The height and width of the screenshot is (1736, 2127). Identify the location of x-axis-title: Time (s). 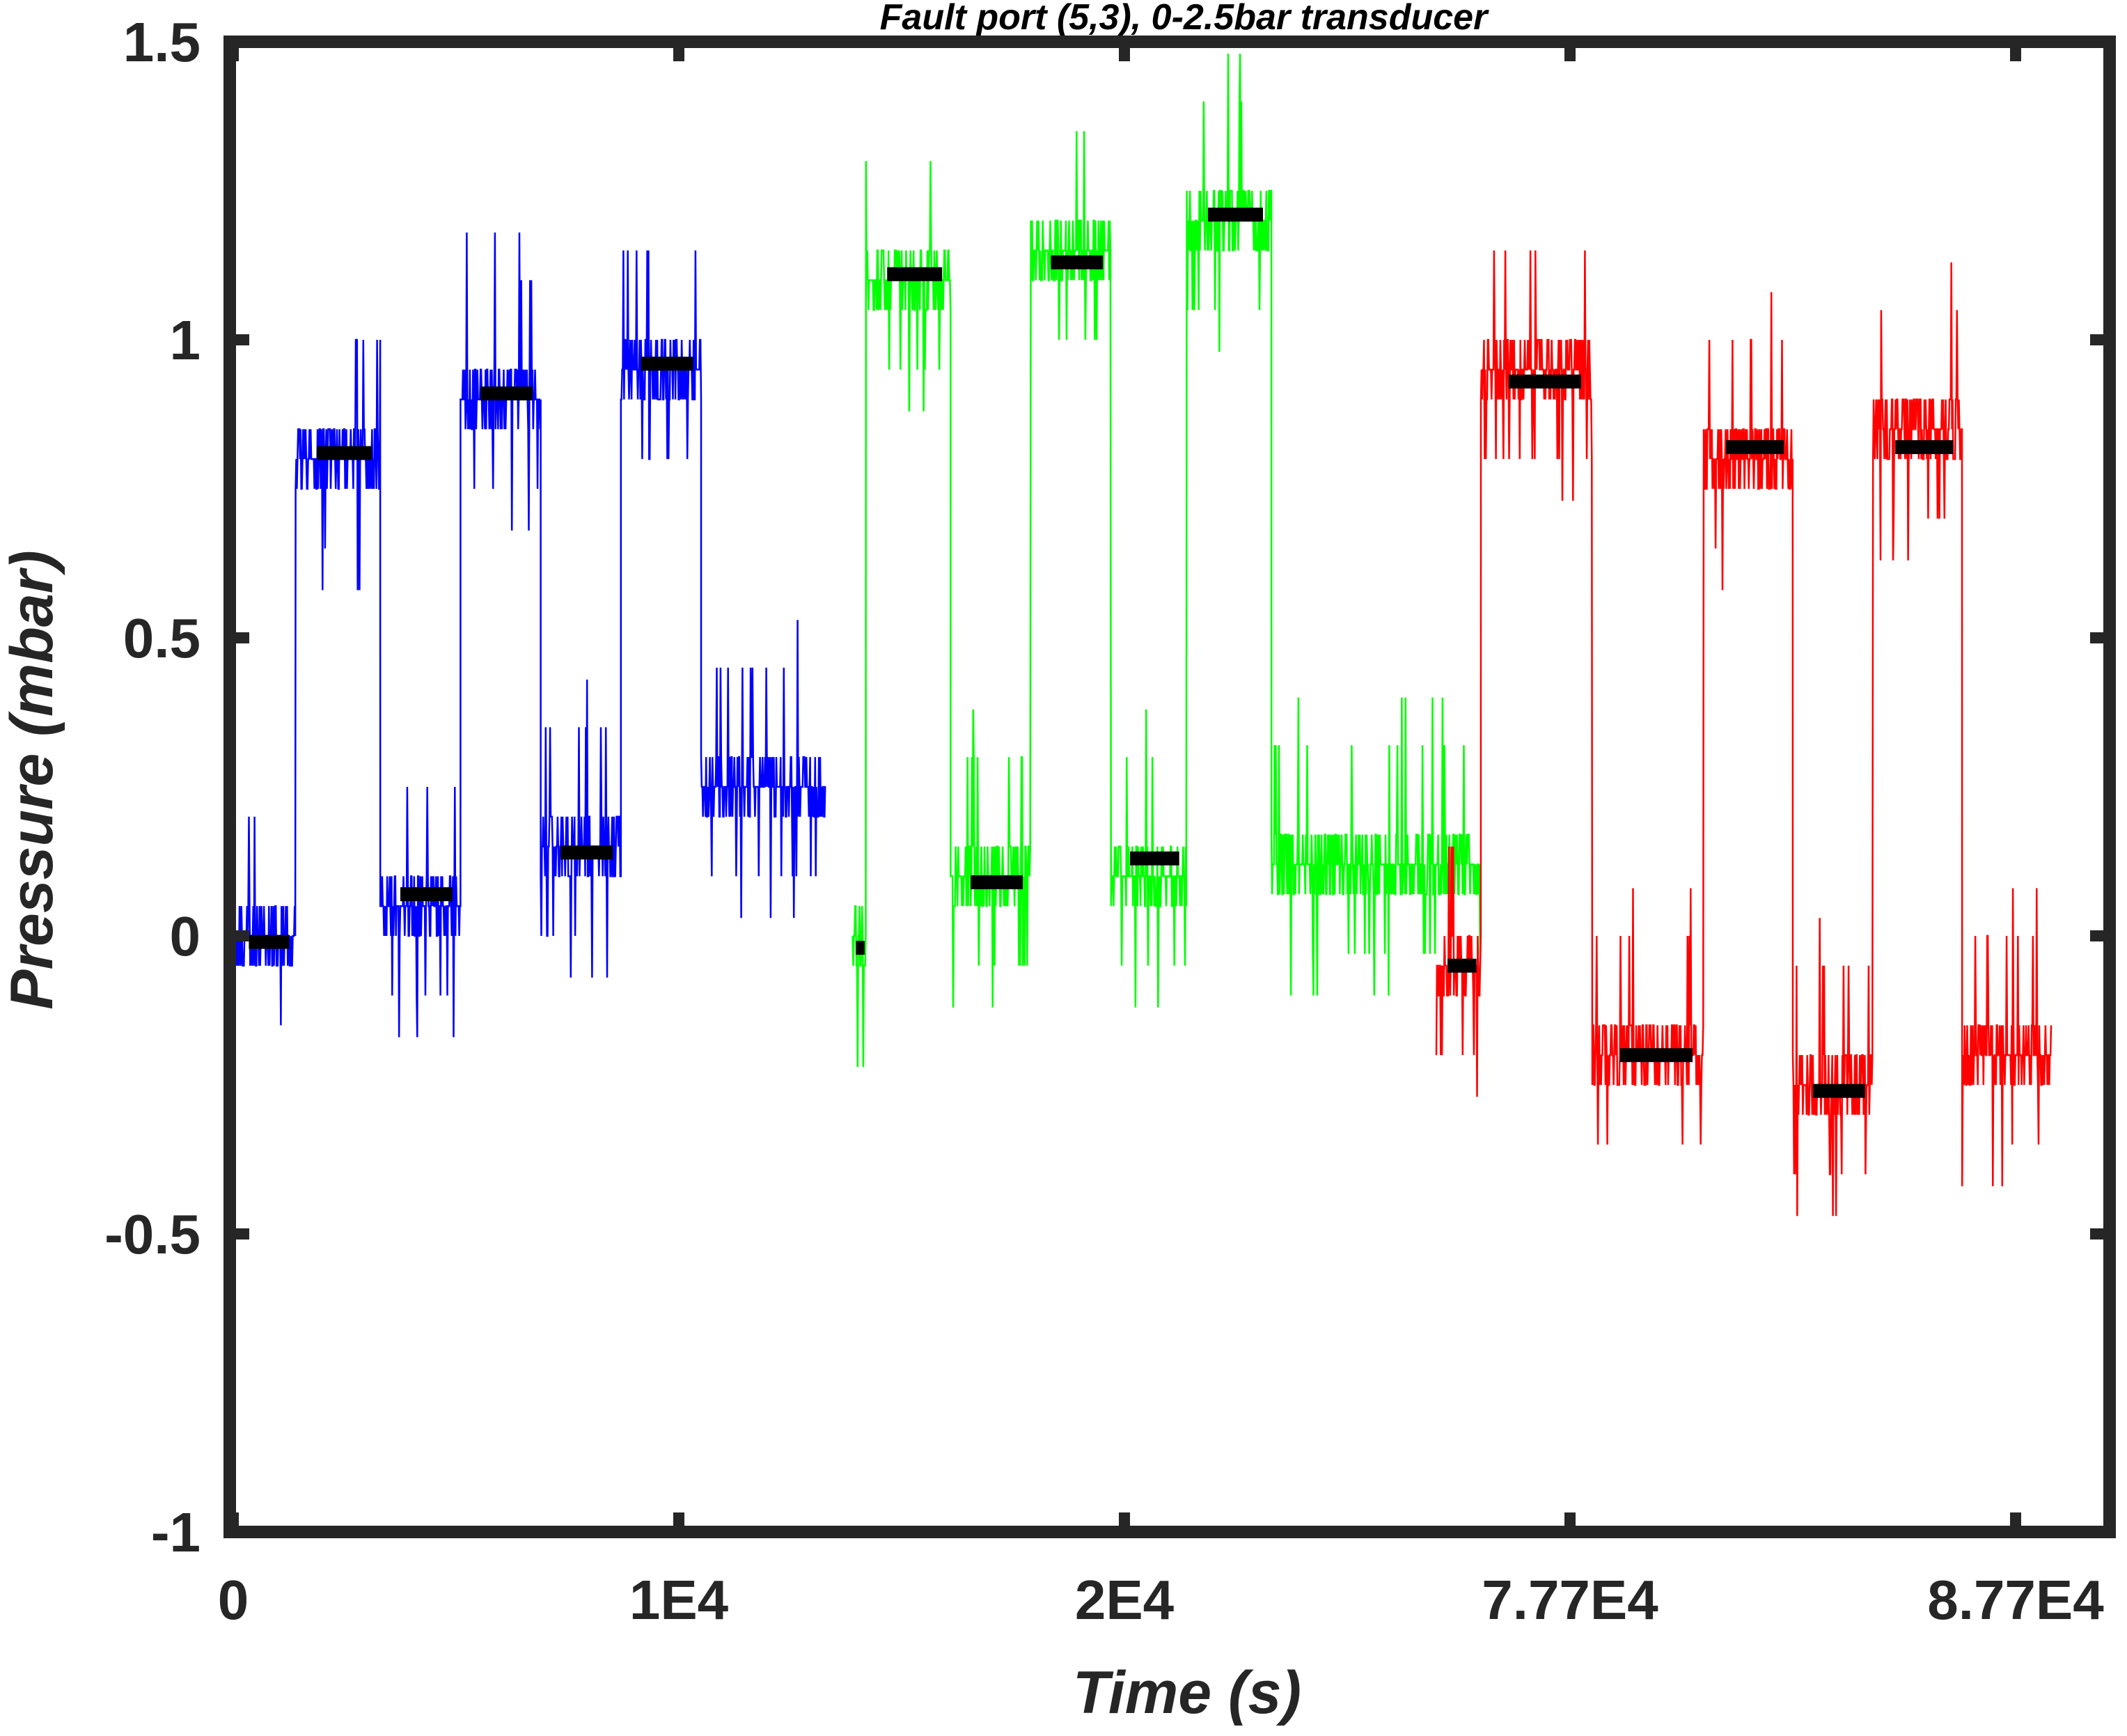
(1187, 1692).